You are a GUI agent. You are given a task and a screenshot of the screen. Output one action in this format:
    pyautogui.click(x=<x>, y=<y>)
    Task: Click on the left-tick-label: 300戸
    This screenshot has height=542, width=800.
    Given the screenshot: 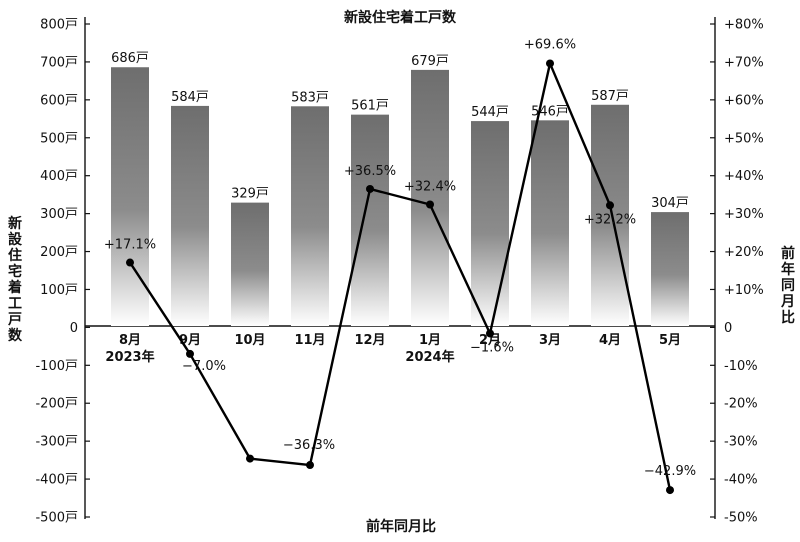 What is the action you would take?
    pyautogui.click(x=59, y=214)
    